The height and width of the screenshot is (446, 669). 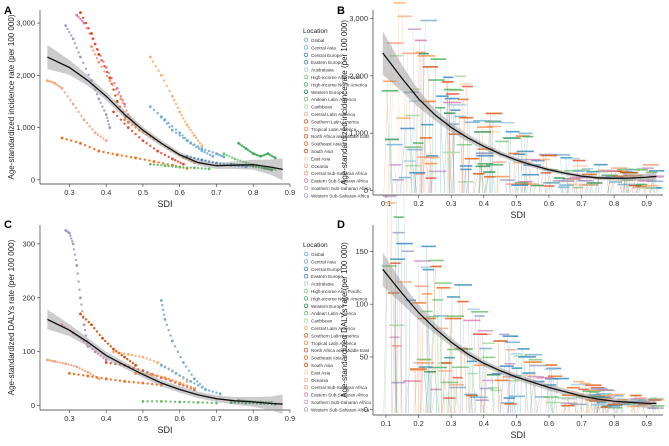 I want to click on legend-title: Location, so click(x=315, y=31).